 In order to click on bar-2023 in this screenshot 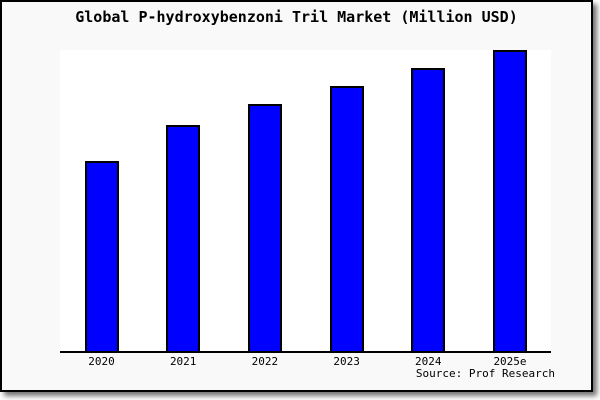, I will do `click(346, 218)`.